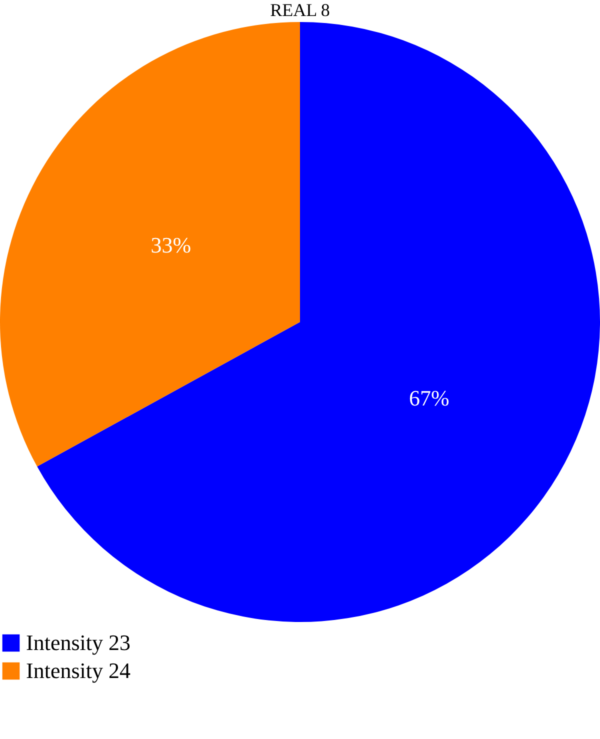  Describe the element at coordinates (78, 670) in the screenshot. I see `legend-label: Intensity 24` at that location.